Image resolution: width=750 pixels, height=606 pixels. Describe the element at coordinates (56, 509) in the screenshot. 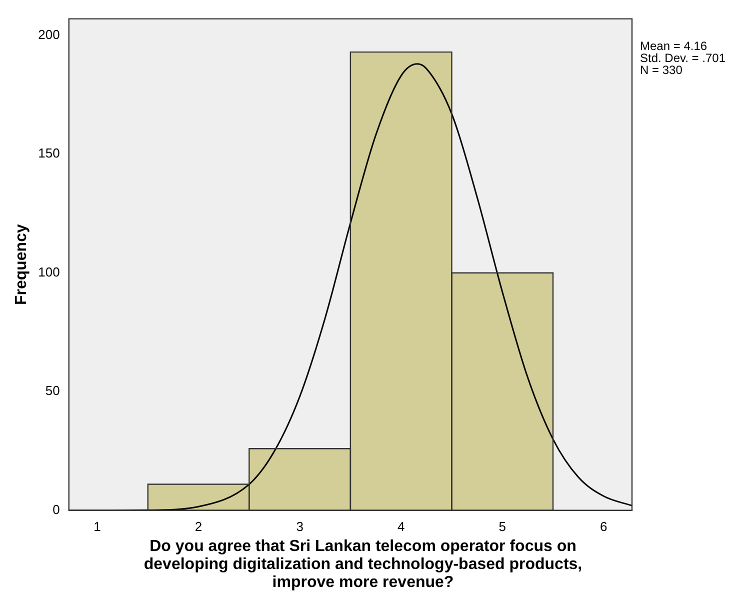

I see `y-tick-label: 0` at that location.